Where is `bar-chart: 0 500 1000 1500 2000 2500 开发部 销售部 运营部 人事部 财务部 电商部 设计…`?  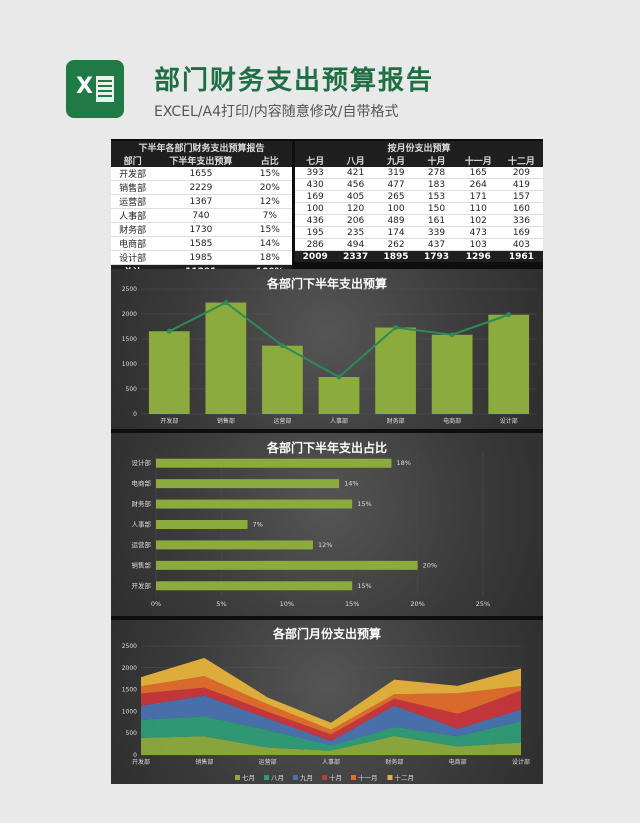
bar-chart: 0 500 1000 1500 2000 2500 开发部 销售部 运营部 人事部 财务部 电商部 设计… is located at coordinates (329, 355).